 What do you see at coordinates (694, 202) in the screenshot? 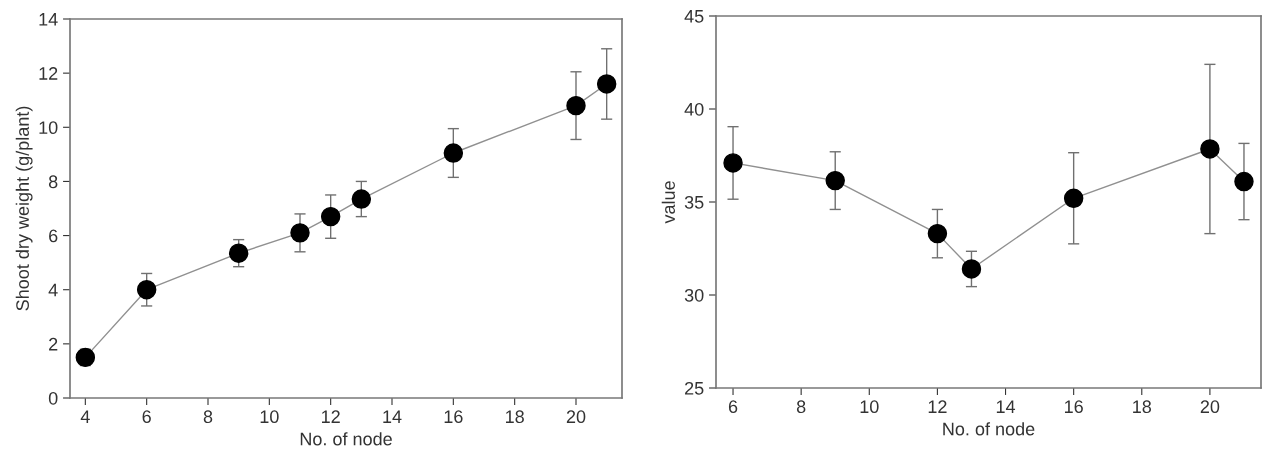
I see `y-tick-label: 35` at bounding box center [694, 202].